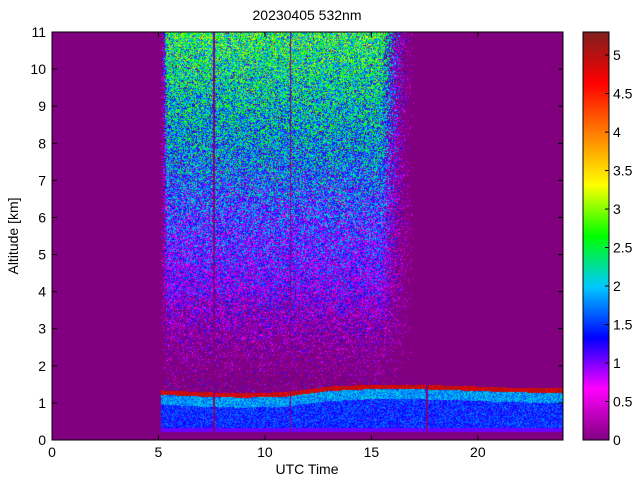 Image resolution: width=640 pixels, height=480 pixels. What do you see at coordinates (617, 55) in the screenshot?
I see `colorbar-tick-label: 5` at bounding box center [617, 55].